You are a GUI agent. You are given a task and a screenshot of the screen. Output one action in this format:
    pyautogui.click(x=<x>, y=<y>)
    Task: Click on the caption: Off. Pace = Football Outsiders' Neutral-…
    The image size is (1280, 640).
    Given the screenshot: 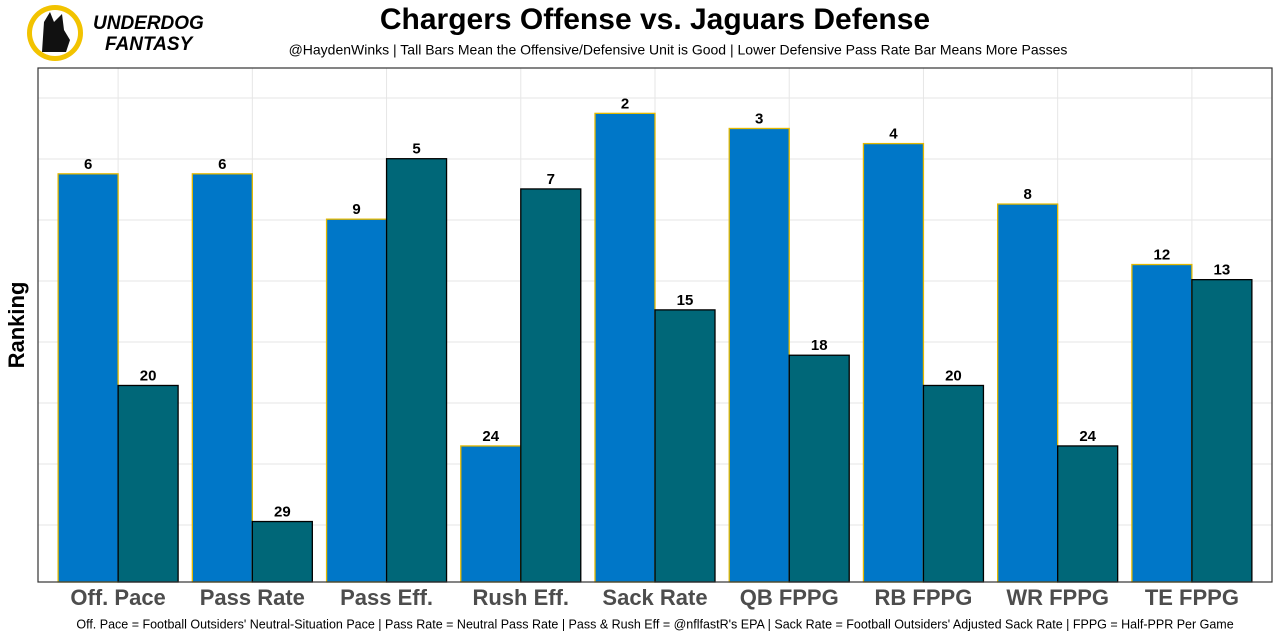 What is the action you would take?
    pyautogui.click(x=654, y=624)
    